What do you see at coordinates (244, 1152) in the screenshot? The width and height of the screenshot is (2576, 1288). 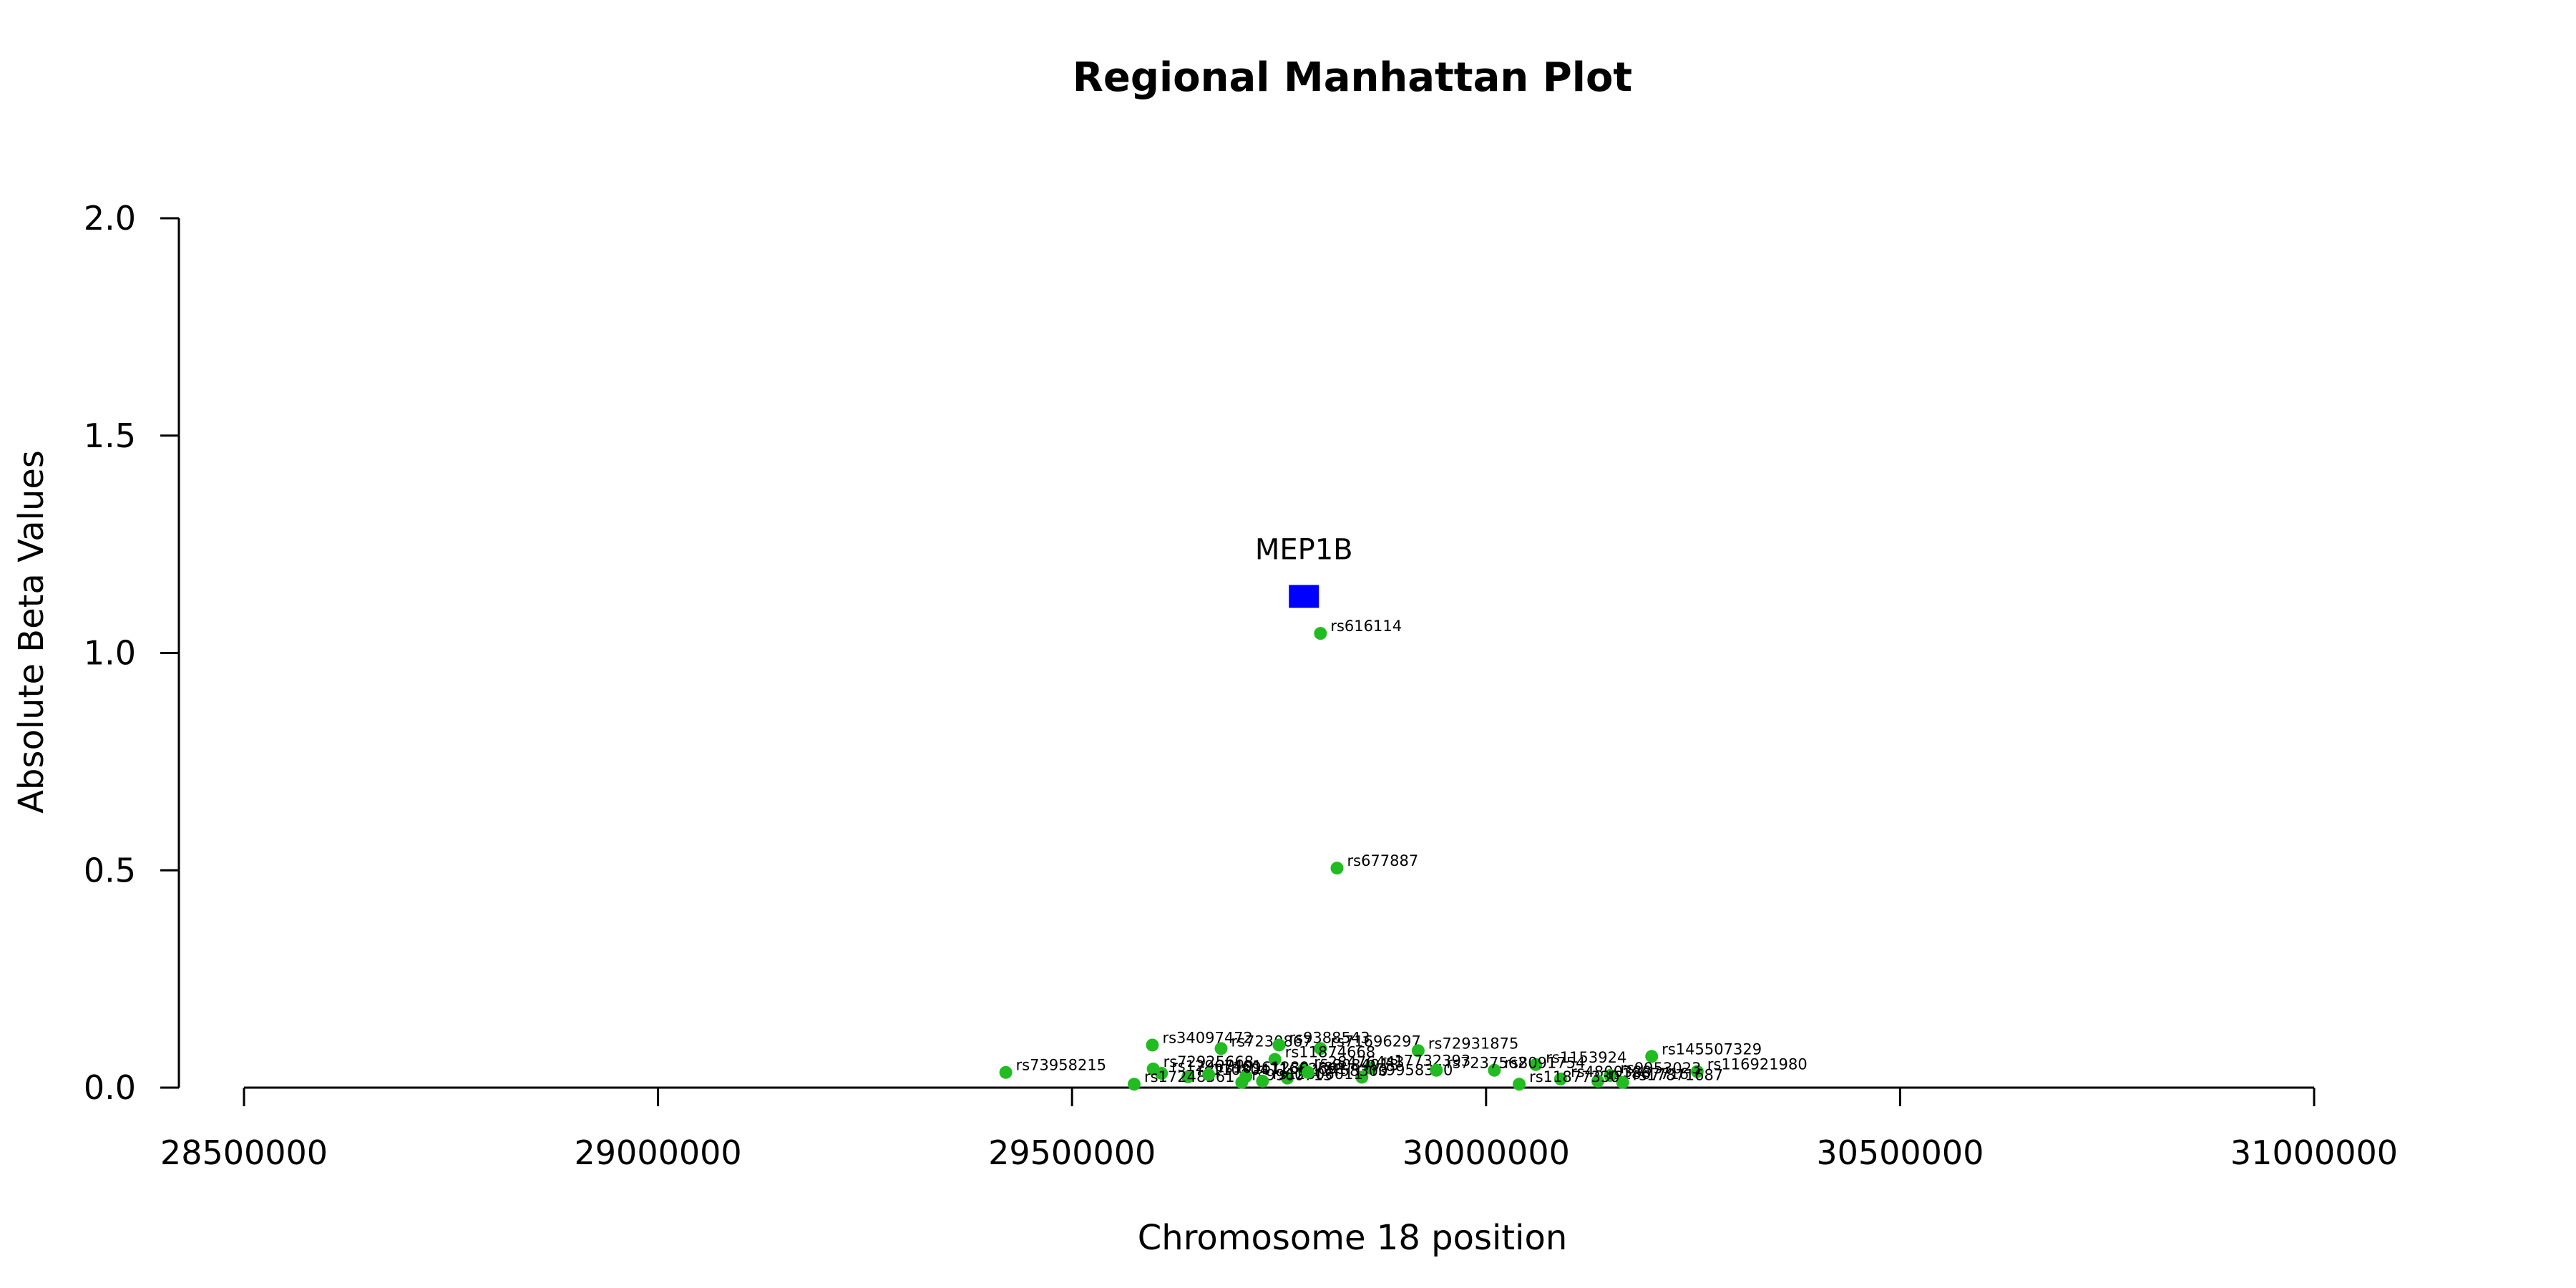 I see `x-tick-label: 28500000` at bounding box center [244, 1152].